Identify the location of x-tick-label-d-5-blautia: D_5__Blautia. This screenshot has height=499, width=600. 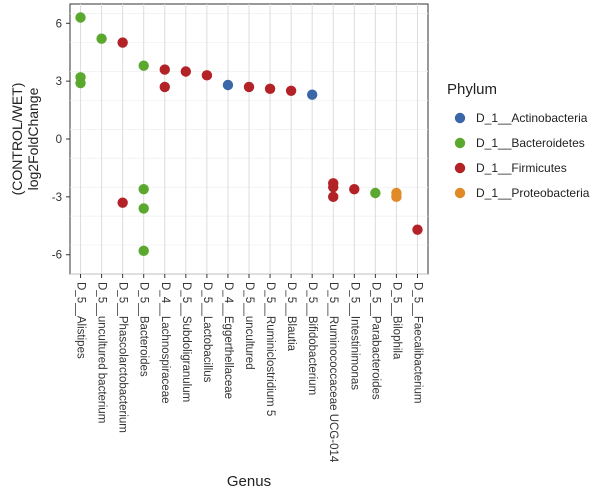
(291, 317).